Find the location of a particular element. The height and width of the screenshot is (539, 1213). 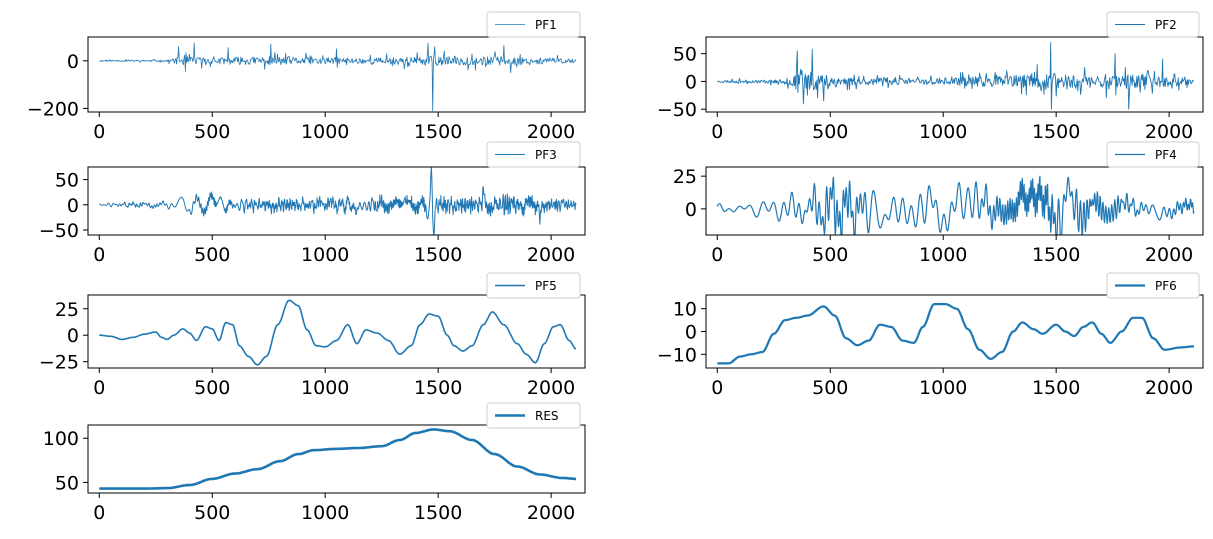

legend-pf4: PF4 is located at coordinates (1153, 154).